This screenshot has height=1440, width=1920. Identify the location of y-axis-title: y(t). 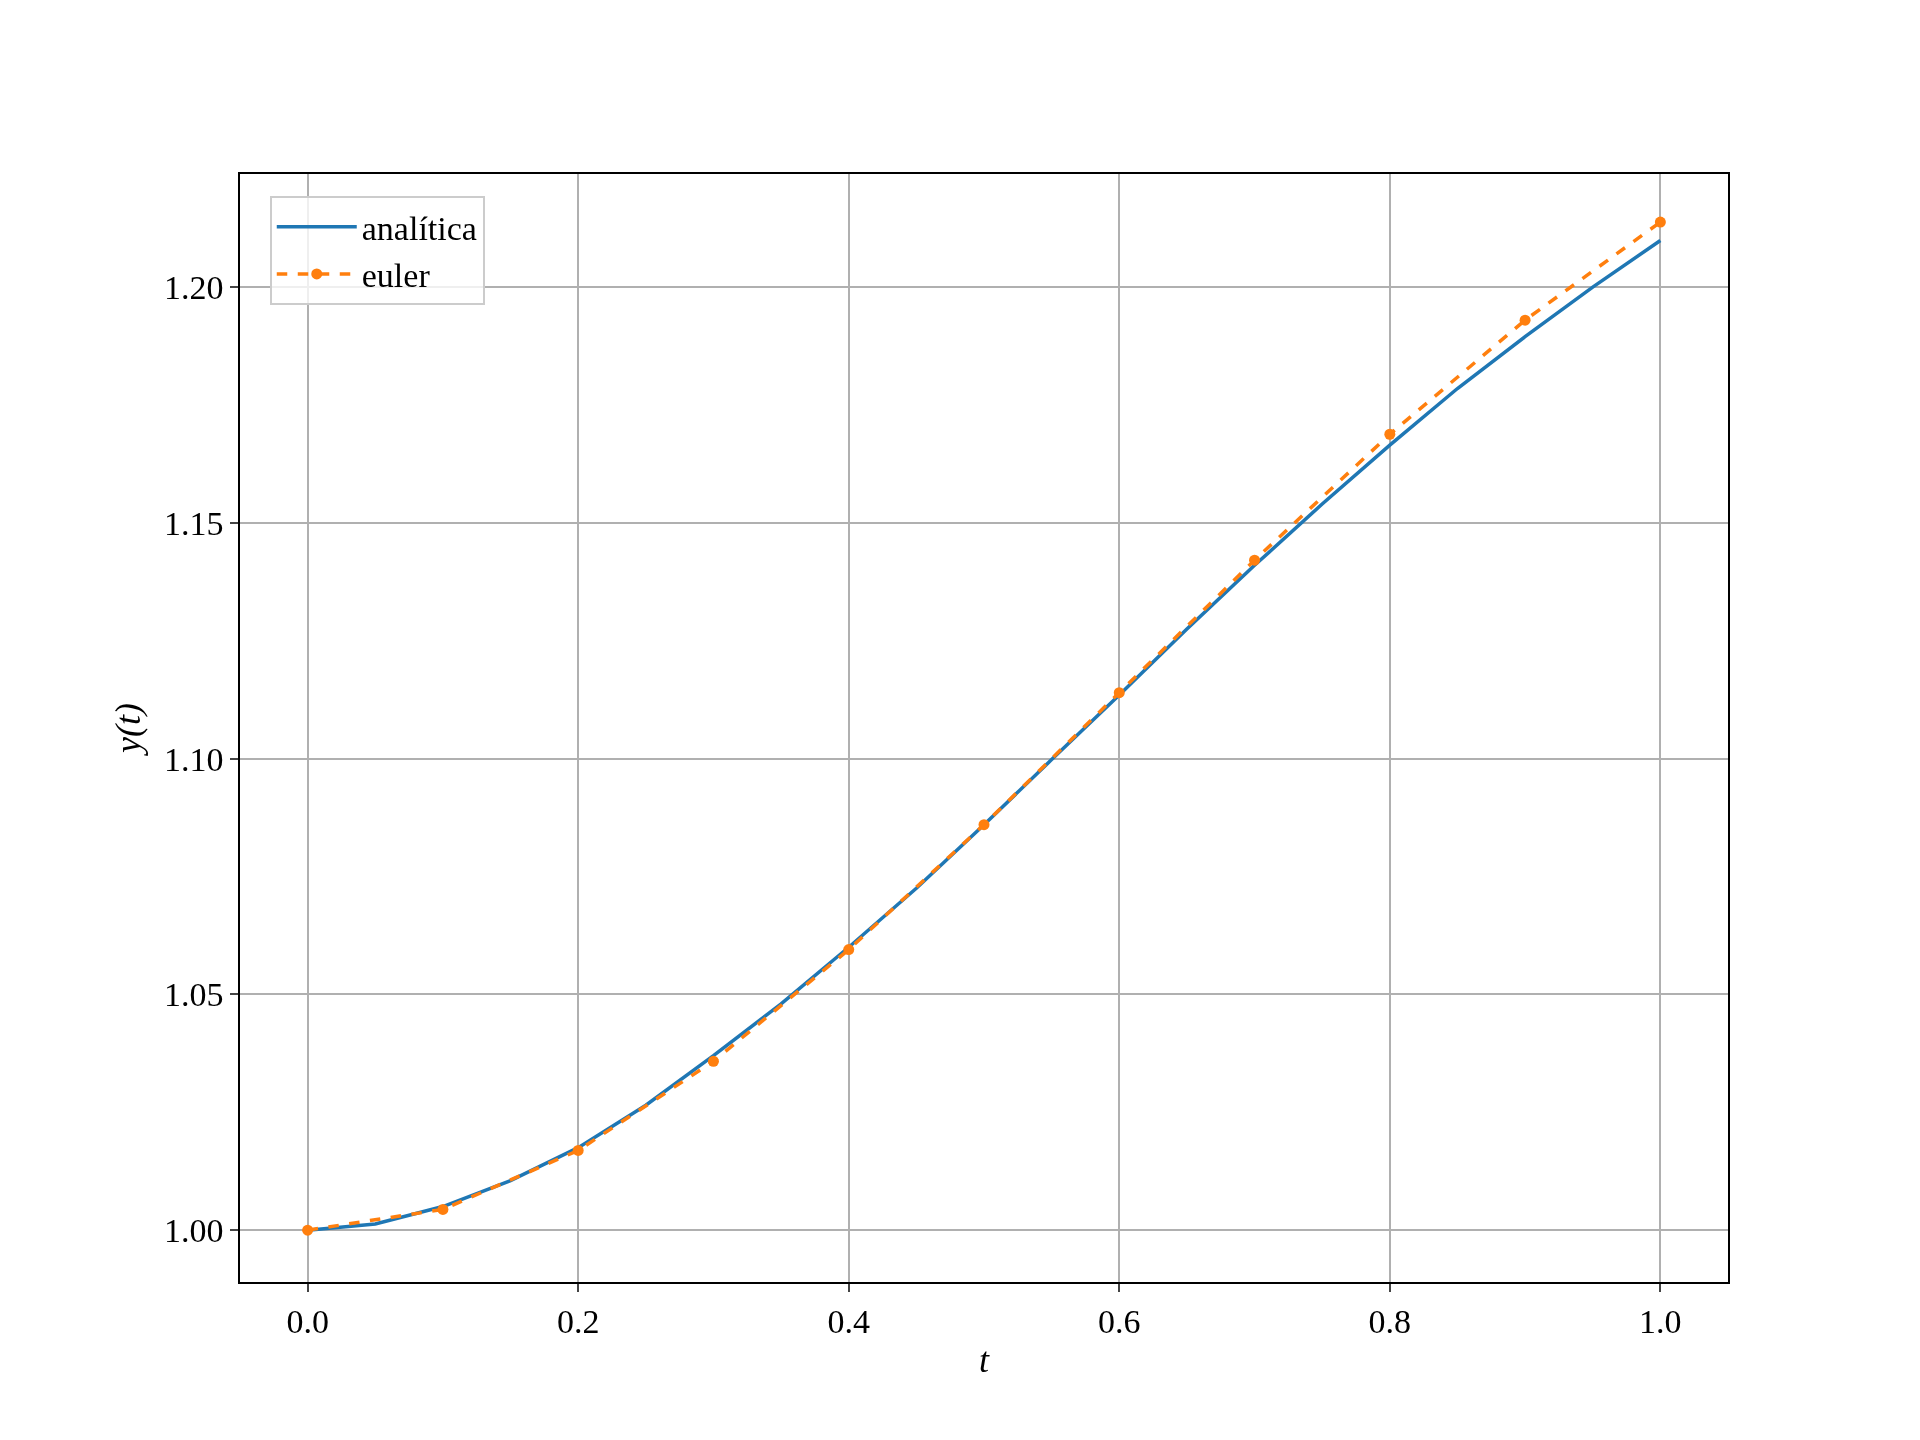
(128, 729).